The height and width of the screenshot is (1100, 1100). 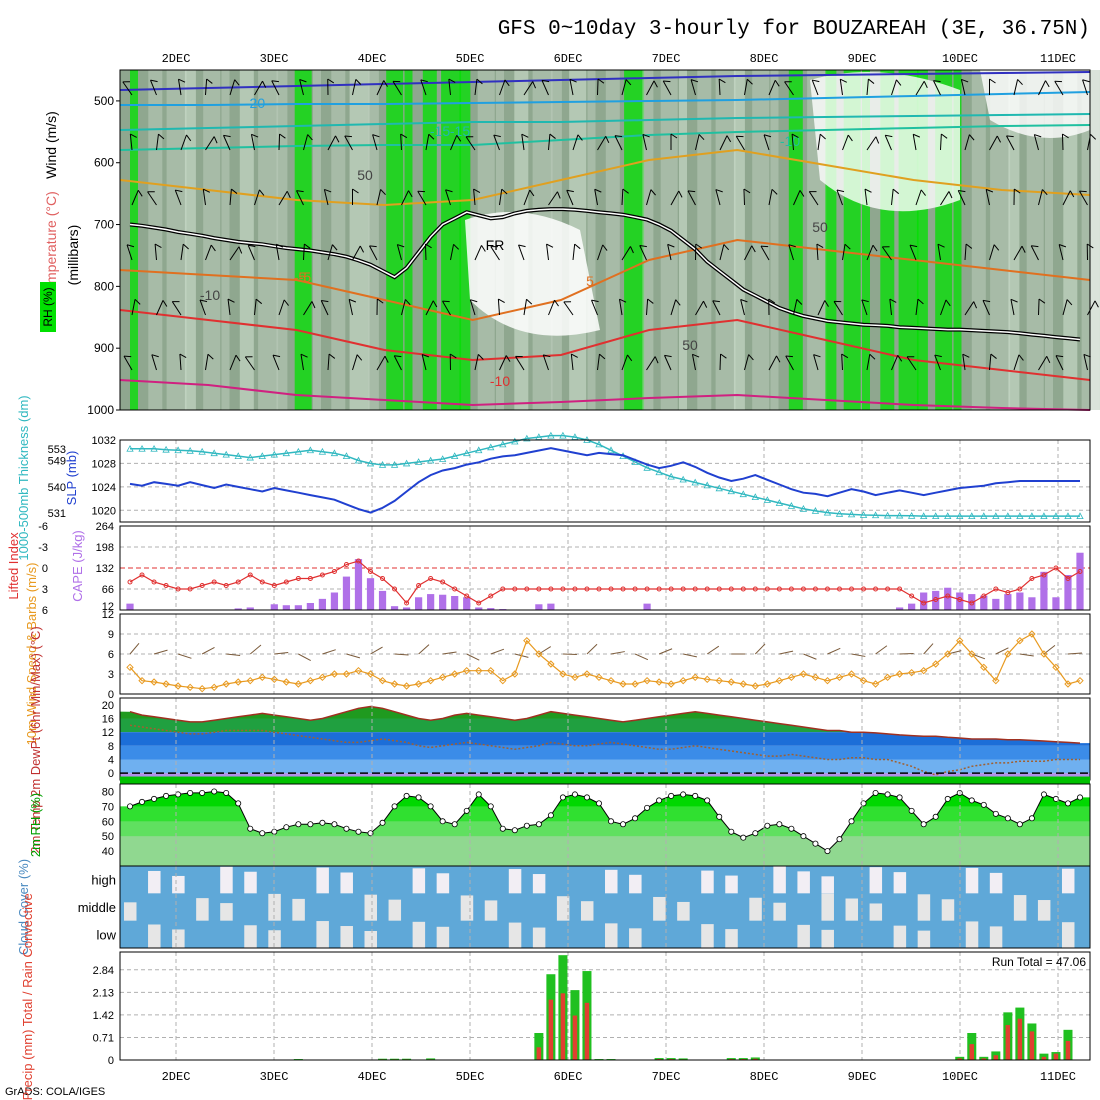 What do you see at coordinates (104, 464) in the screenshot?
I see `slp-tick-label: 1028` at bounding box center [104, 464].